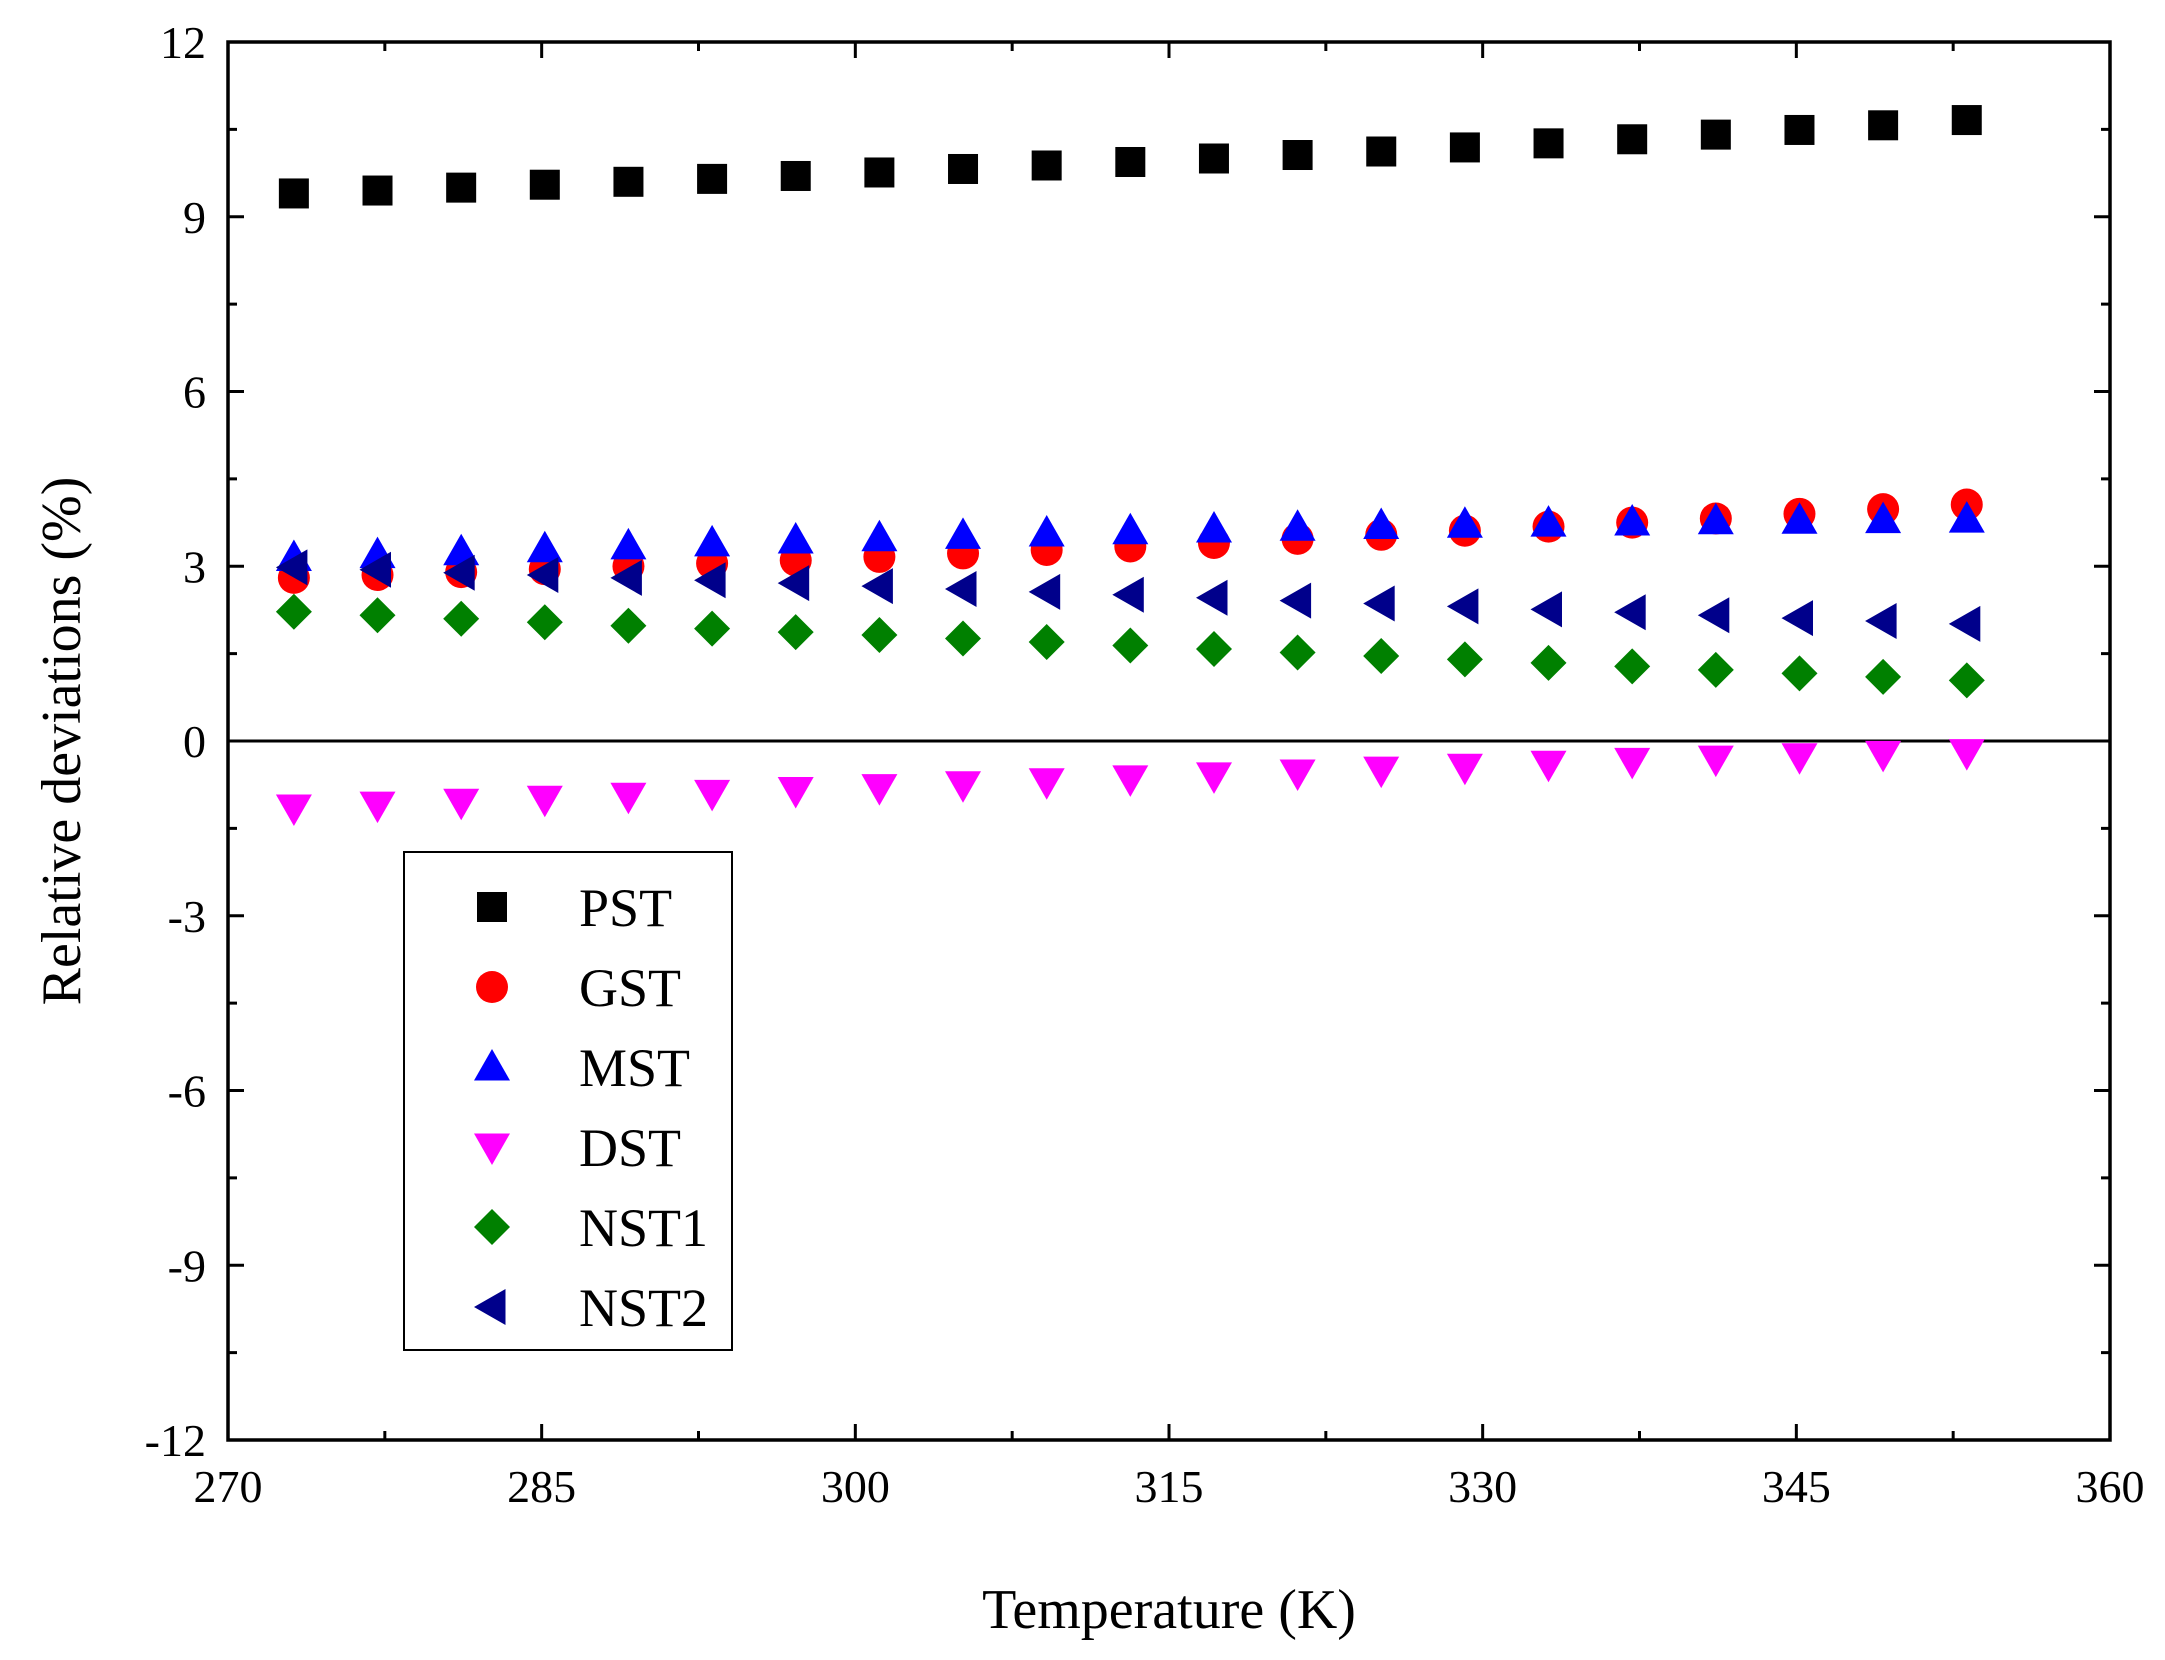  Describe the element at coordinates (1169, 1610) in the screenshot. I see `x-axis-title: Temperature (K)` at that location.